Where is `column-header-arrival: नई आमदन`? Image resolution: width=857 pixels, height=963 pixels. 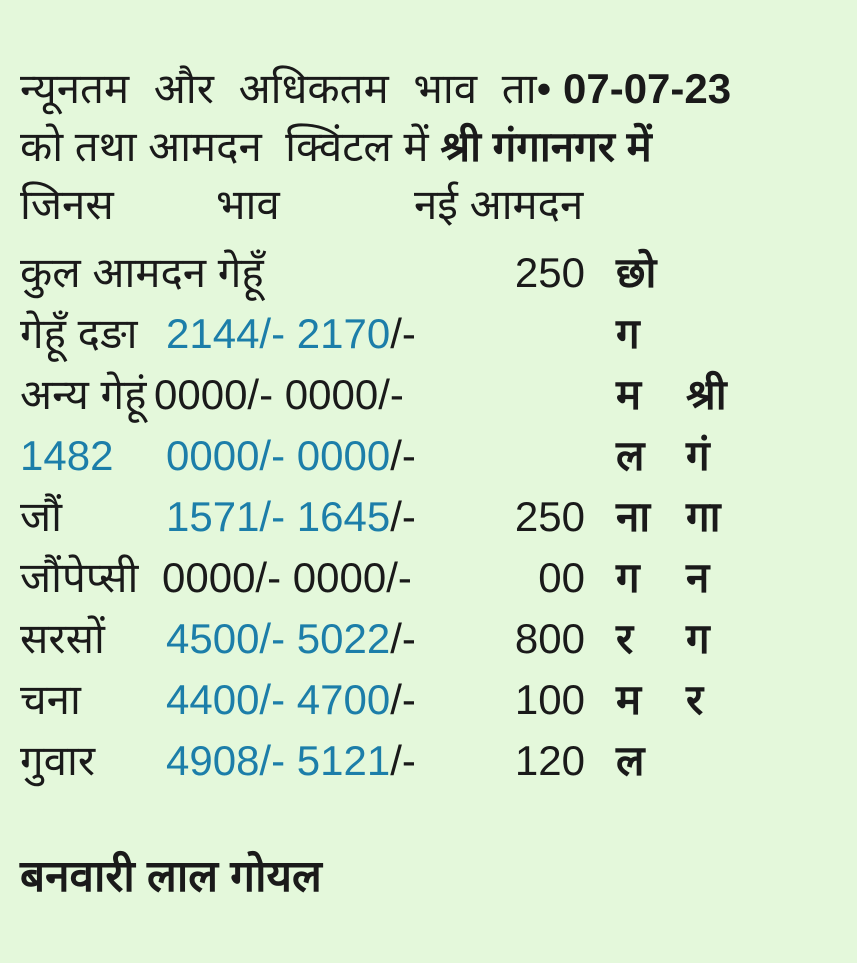 column-header-arrival: नई आमदन is located at coordinates (499, 204).